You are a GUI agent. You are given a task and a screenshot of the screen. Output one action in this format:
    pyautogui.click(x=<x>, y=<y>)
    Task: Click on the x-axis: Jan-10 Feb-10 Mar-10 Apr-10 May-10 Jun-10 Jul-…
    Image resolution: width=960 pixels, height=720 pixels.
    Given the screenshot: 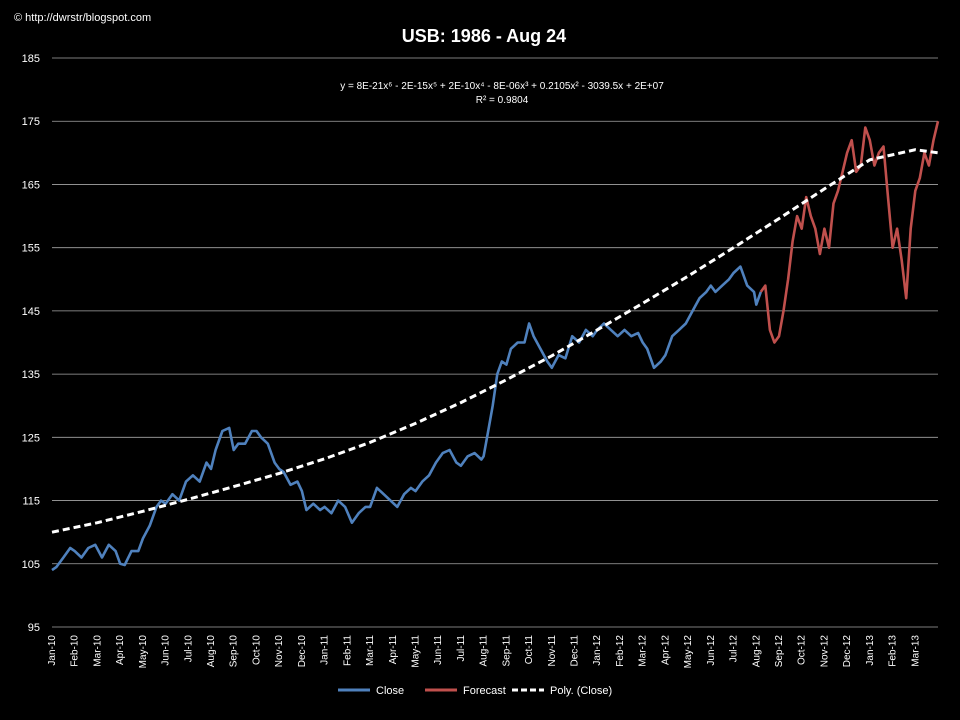 What is the action you would take?
    pyautogui.click(x=484, y=652)
    